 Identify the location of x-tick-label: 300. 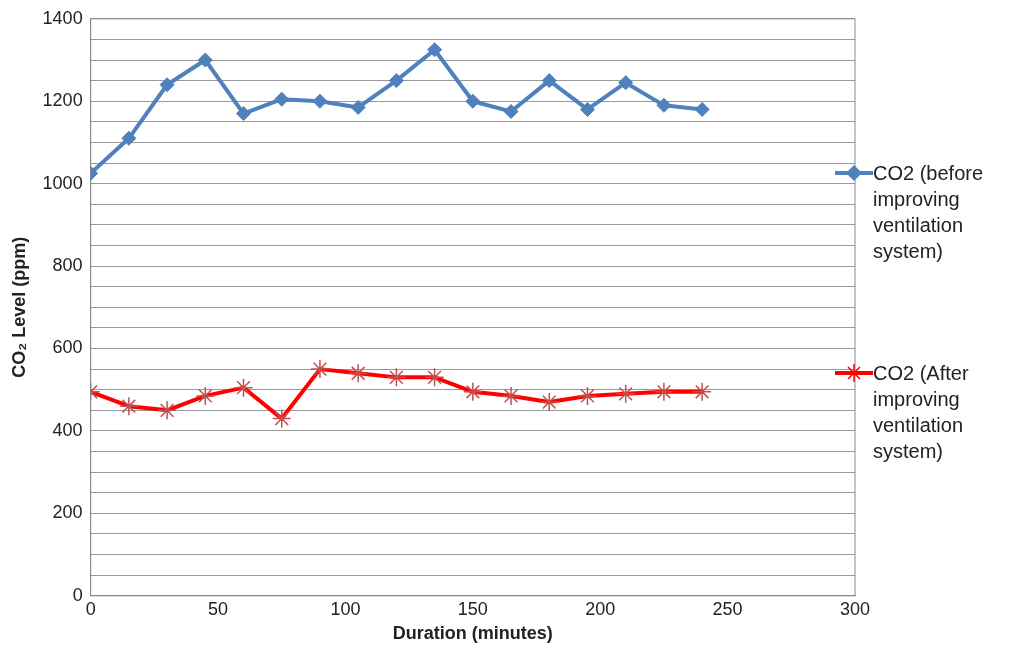
(855, 608).